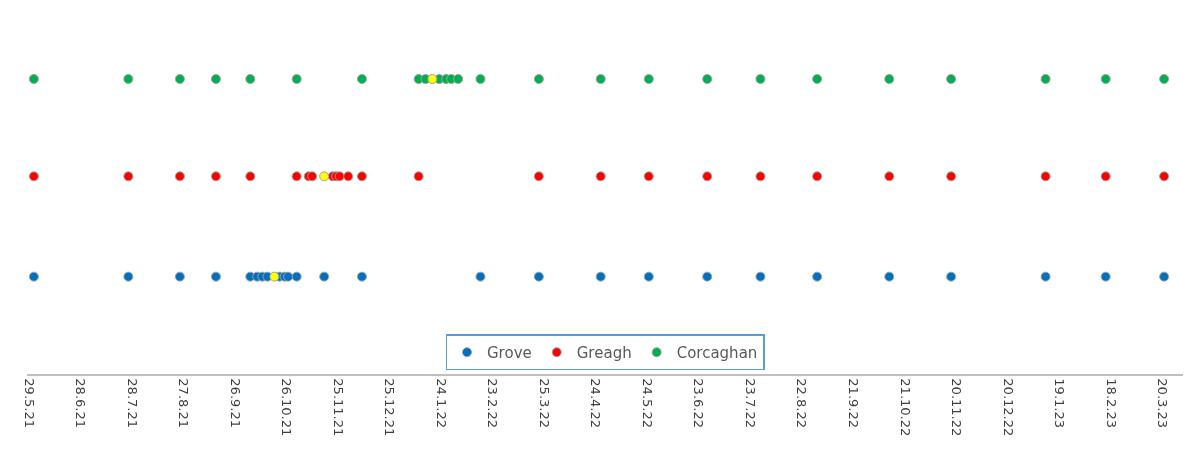 This screenshot has width=1194, height=454. What do you see at coordinates (905, 407) in the screenshot?
I see `x-tick-label: 21.10.22` at bounding box center [905, 407].